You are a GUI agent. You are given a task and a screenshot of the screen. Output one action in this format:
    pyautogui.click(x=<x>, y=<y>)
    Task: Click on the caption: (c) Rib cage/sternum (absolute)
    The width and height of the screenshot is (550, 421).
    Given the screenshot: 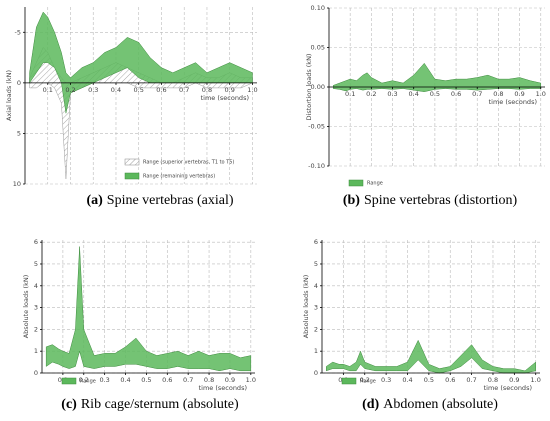 What is the action you would take?
    pyautogui.click(x=150, y=404)
    